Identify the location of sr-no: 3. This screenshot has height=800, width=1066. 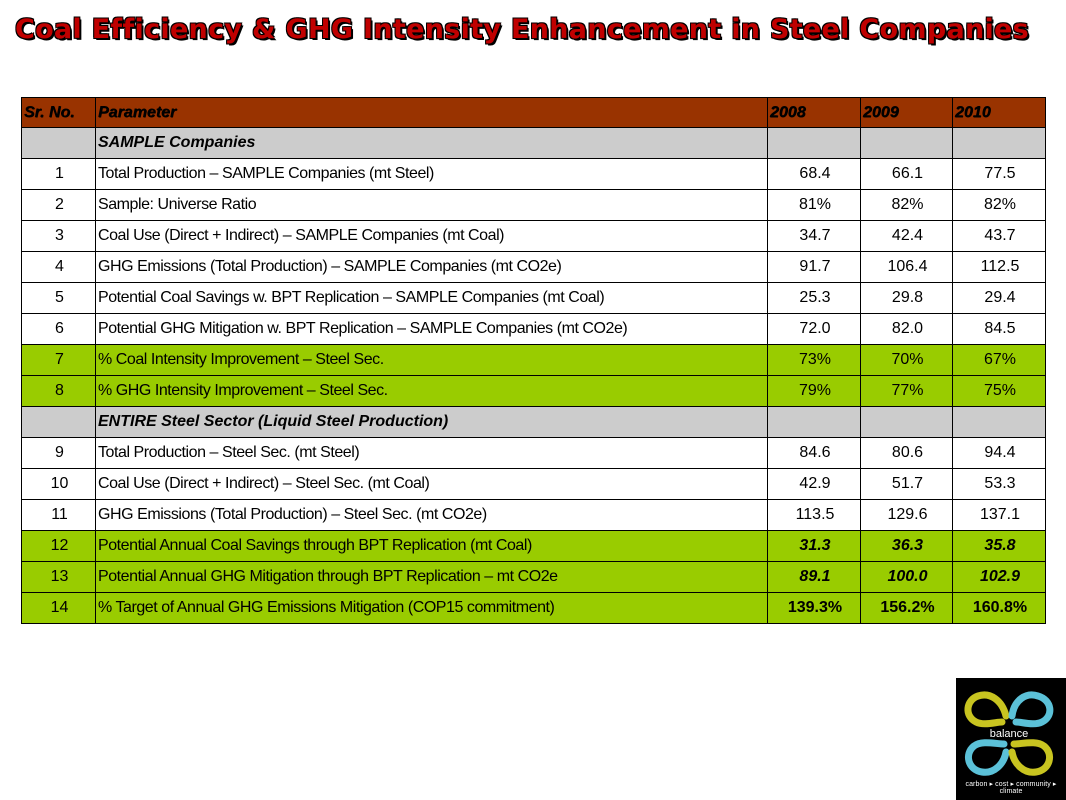
(58, 236).